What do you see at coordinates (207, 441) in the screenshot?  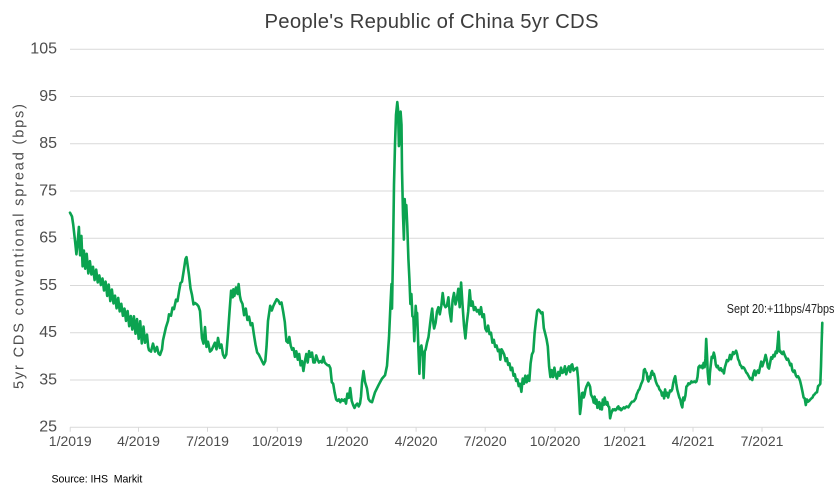 I see `svg-text: 7/2019` at bounding box center [207, 441].